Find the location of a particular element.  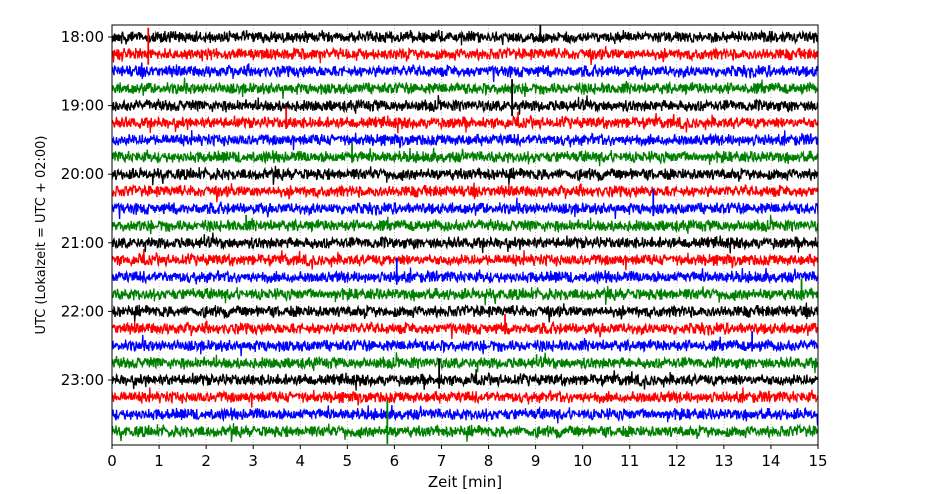

y-tick-label: 18:00 is located at coordinates (82, 37).